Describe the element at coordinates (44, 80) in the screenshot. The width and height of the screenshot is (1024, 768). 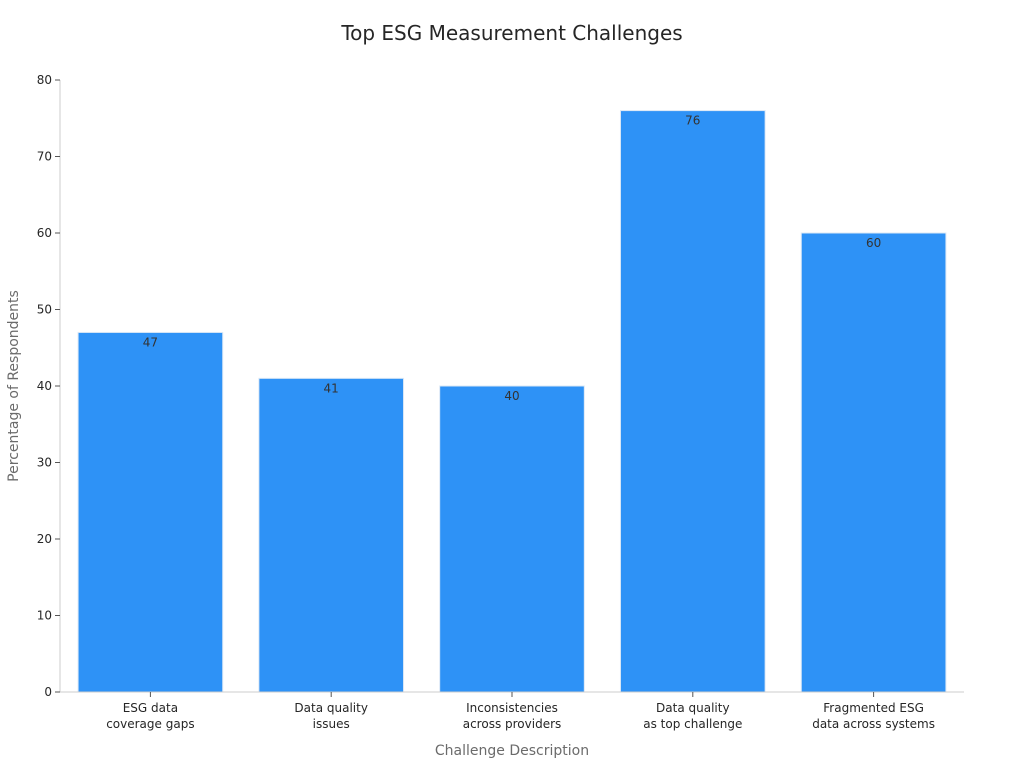
I see `y-tick-label: 80` at that location.